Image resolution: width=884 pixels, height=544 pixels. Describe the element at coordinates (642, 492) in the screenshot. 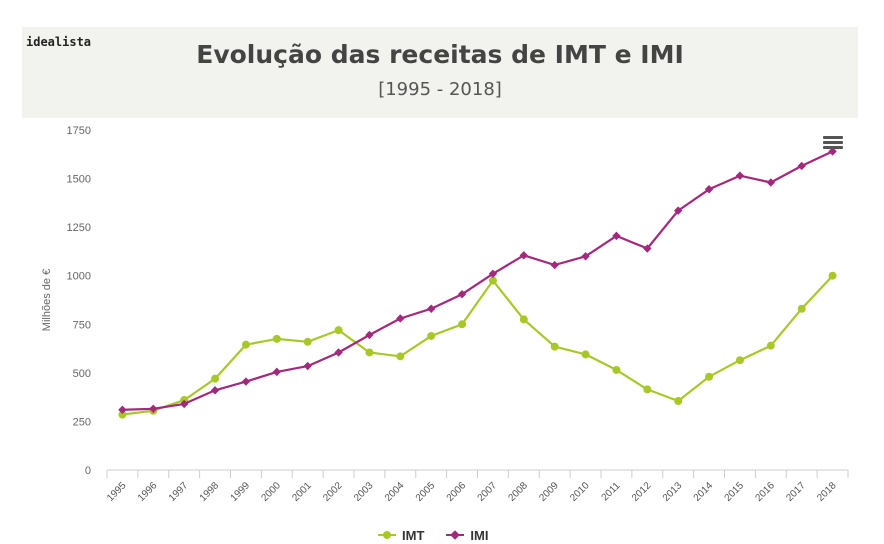

I see `x-tick-label: 2012` at that location.